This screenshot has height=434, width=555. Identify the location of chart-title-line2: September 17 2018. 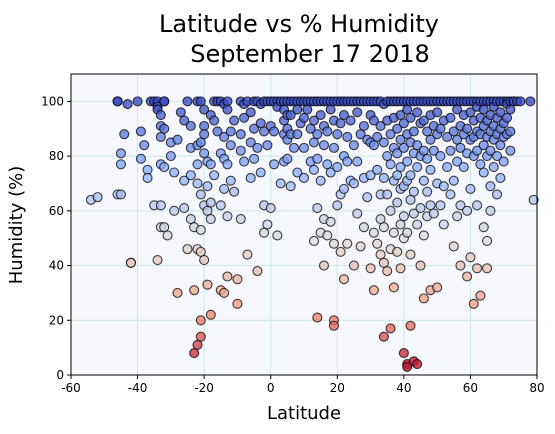
(310, 54).